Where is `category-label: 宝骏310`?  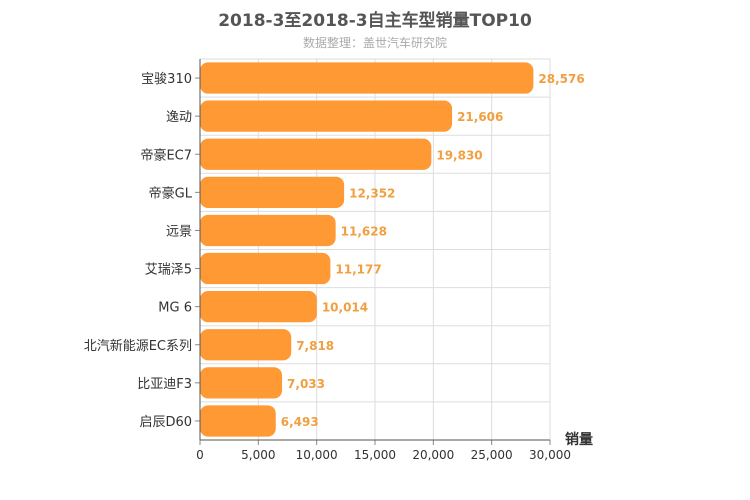 category-label: 宝骏310 is located at coordinates (166, 79).